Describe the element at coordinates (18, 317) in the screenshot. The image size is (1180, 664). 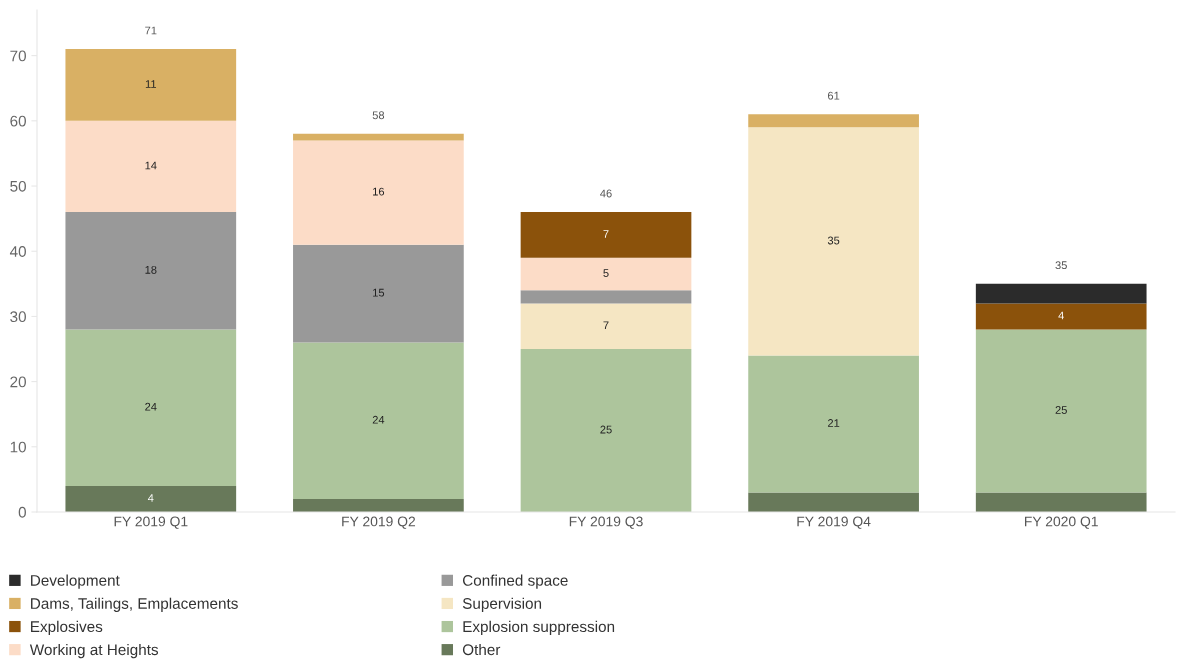
I see `y-tick-label: 30` at that location.